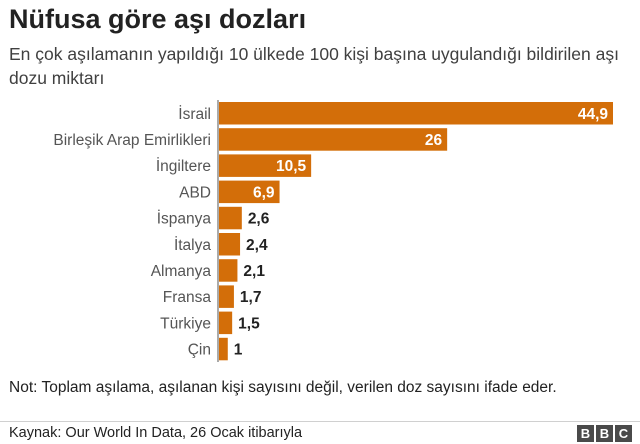 Image resolution: width=640 pixels, height=444 pixels. What do you see at coordinates (184, 219) in the screenshot?
I see `category-label: İspanya` at bounding box center [184, 219].